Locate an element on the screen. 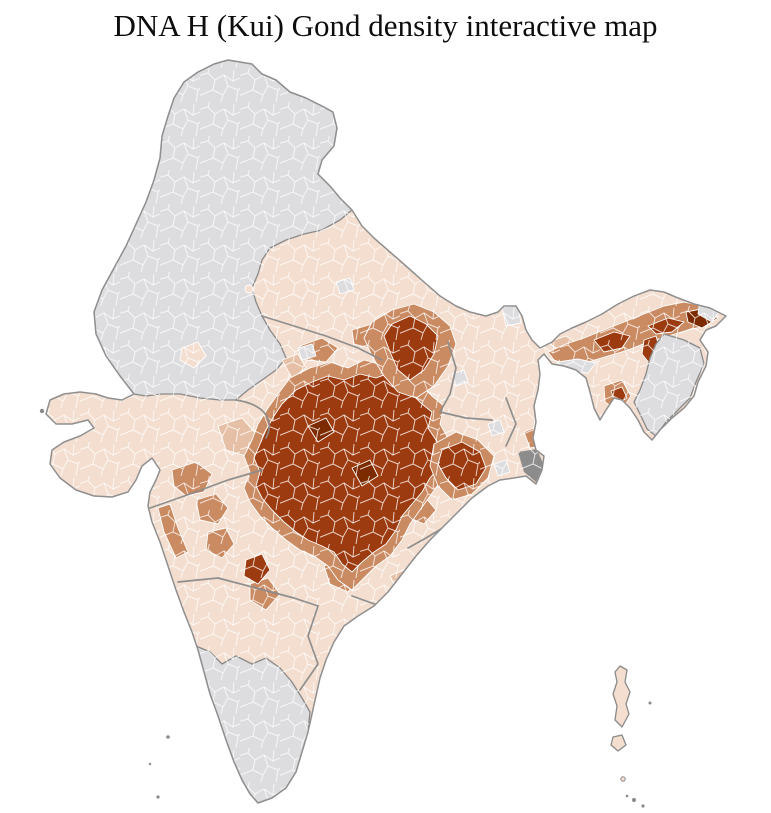  region-nicobar-dot is located at coordinates (623, 779).